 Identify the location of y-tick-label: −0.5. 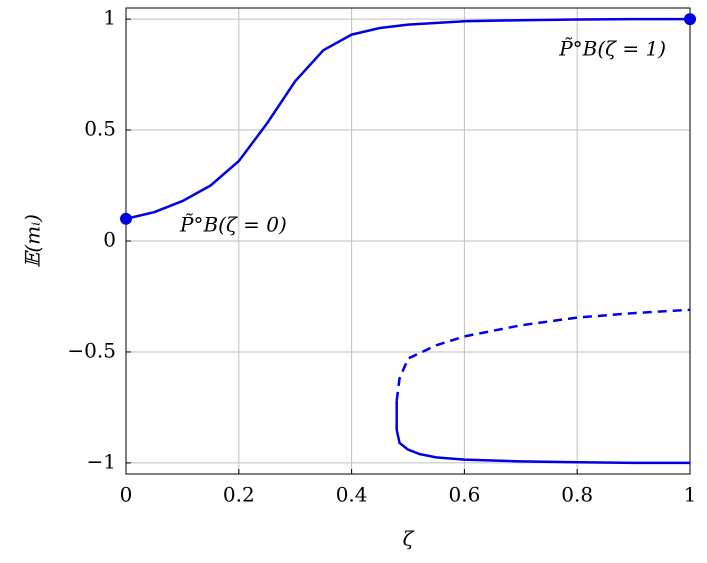
(91, 350).